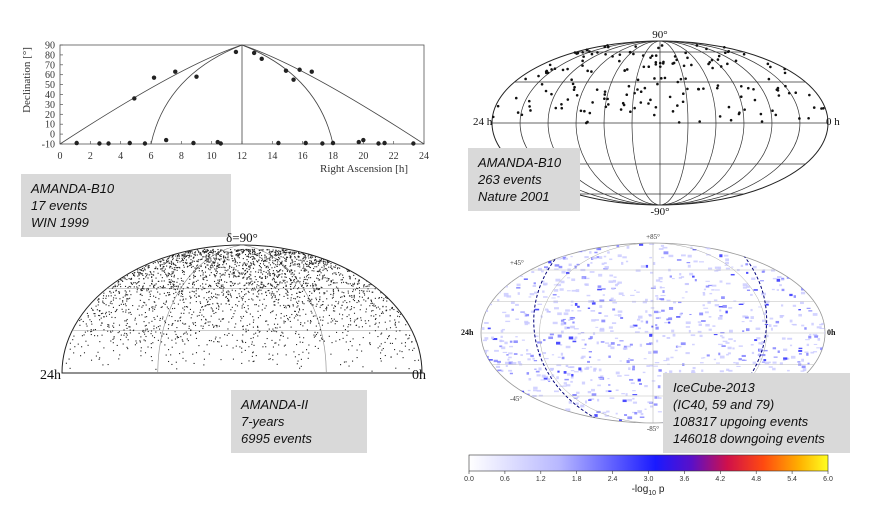 Image resolution: width=878 pixels, height=506 pixels. What do you see at coordinates (59, 205) in the screenshot?
I see `caption-line: 17 events` at bounding box center [59, 205].